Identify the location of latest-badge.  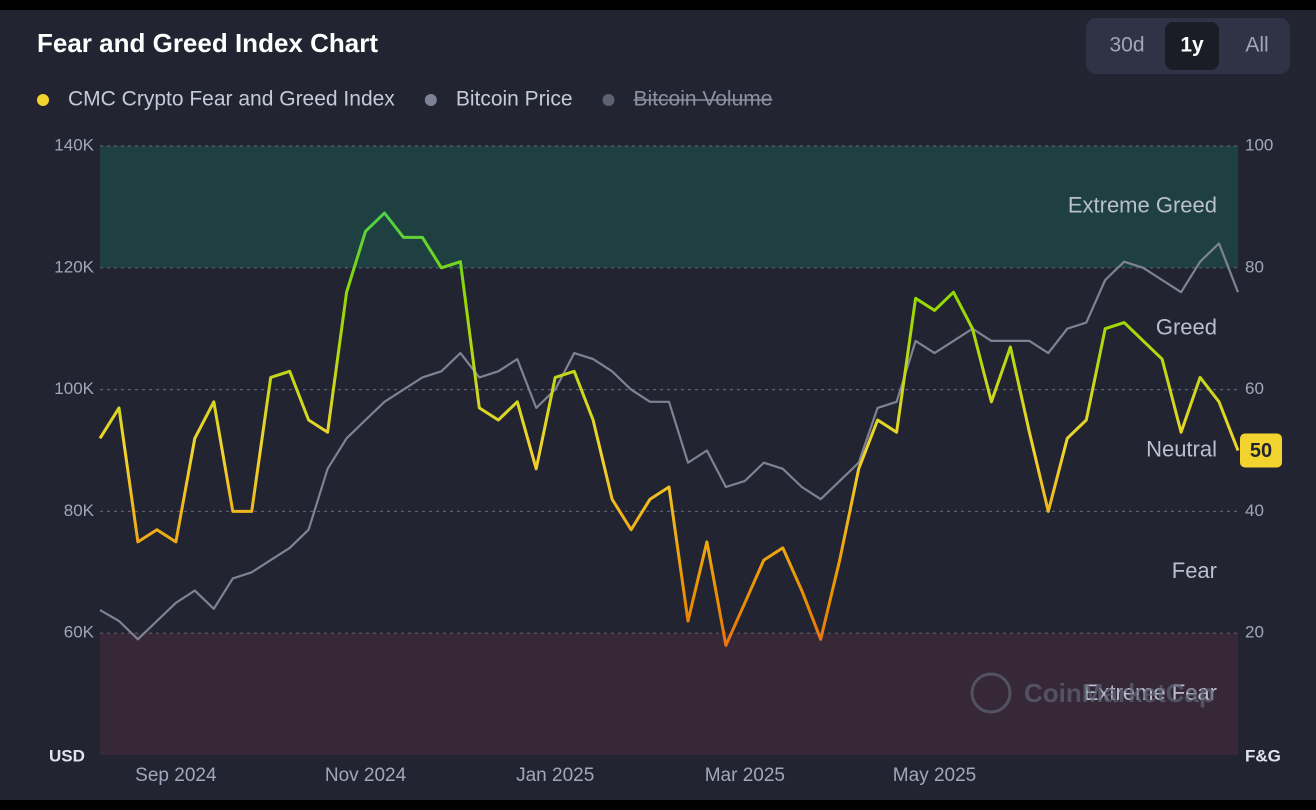
(1261, 450).